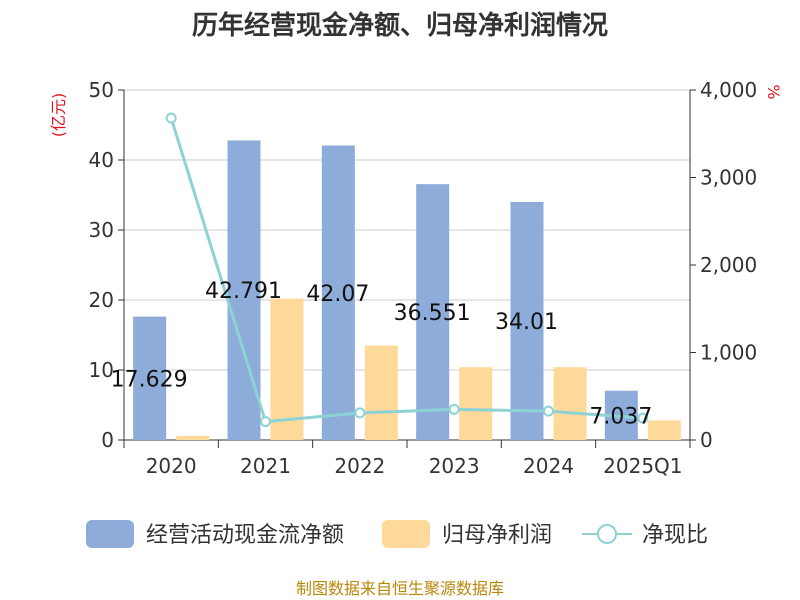 This screenshot has width=800, height=600. I want to click on legend-label-operating-cash-flow: 经营活动现金流净额, so click(245, 535).